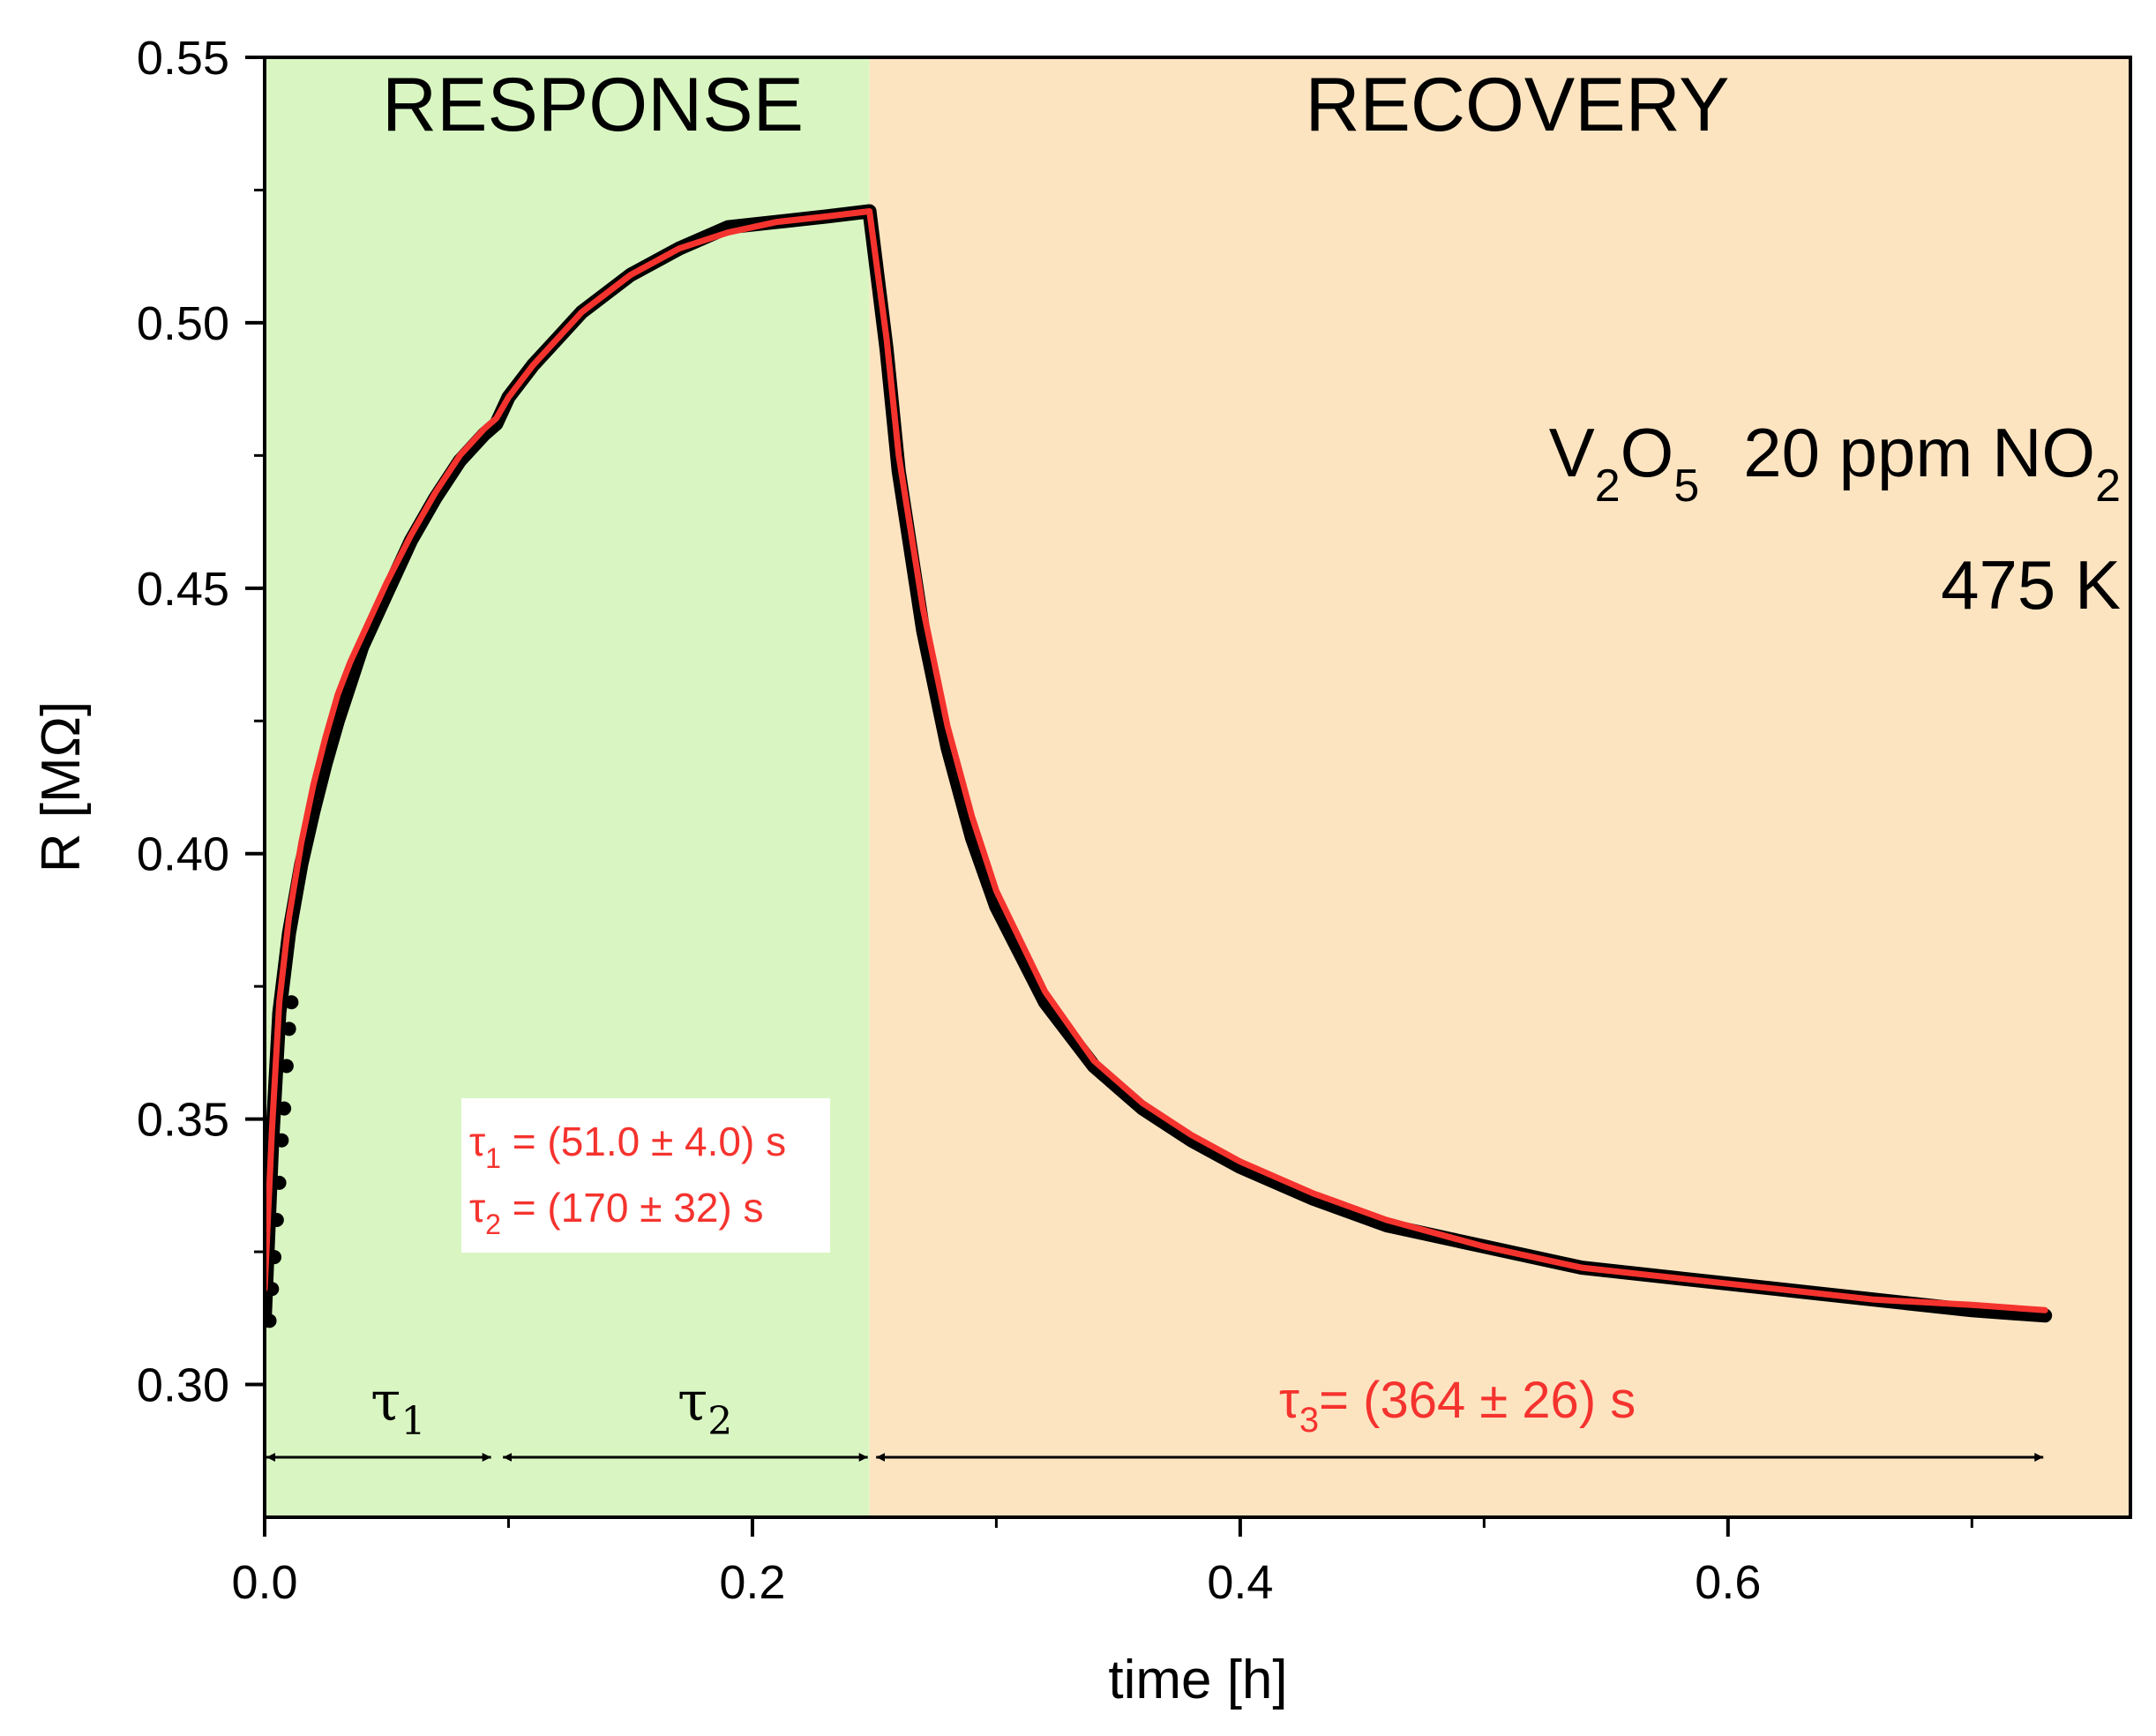 The width and height of the screenshot is (2156, 1736). What do you see at coordinates (2108, 486) in the screenshot?
I see `gas-sub: 2` at bounding box center [2108, 486].